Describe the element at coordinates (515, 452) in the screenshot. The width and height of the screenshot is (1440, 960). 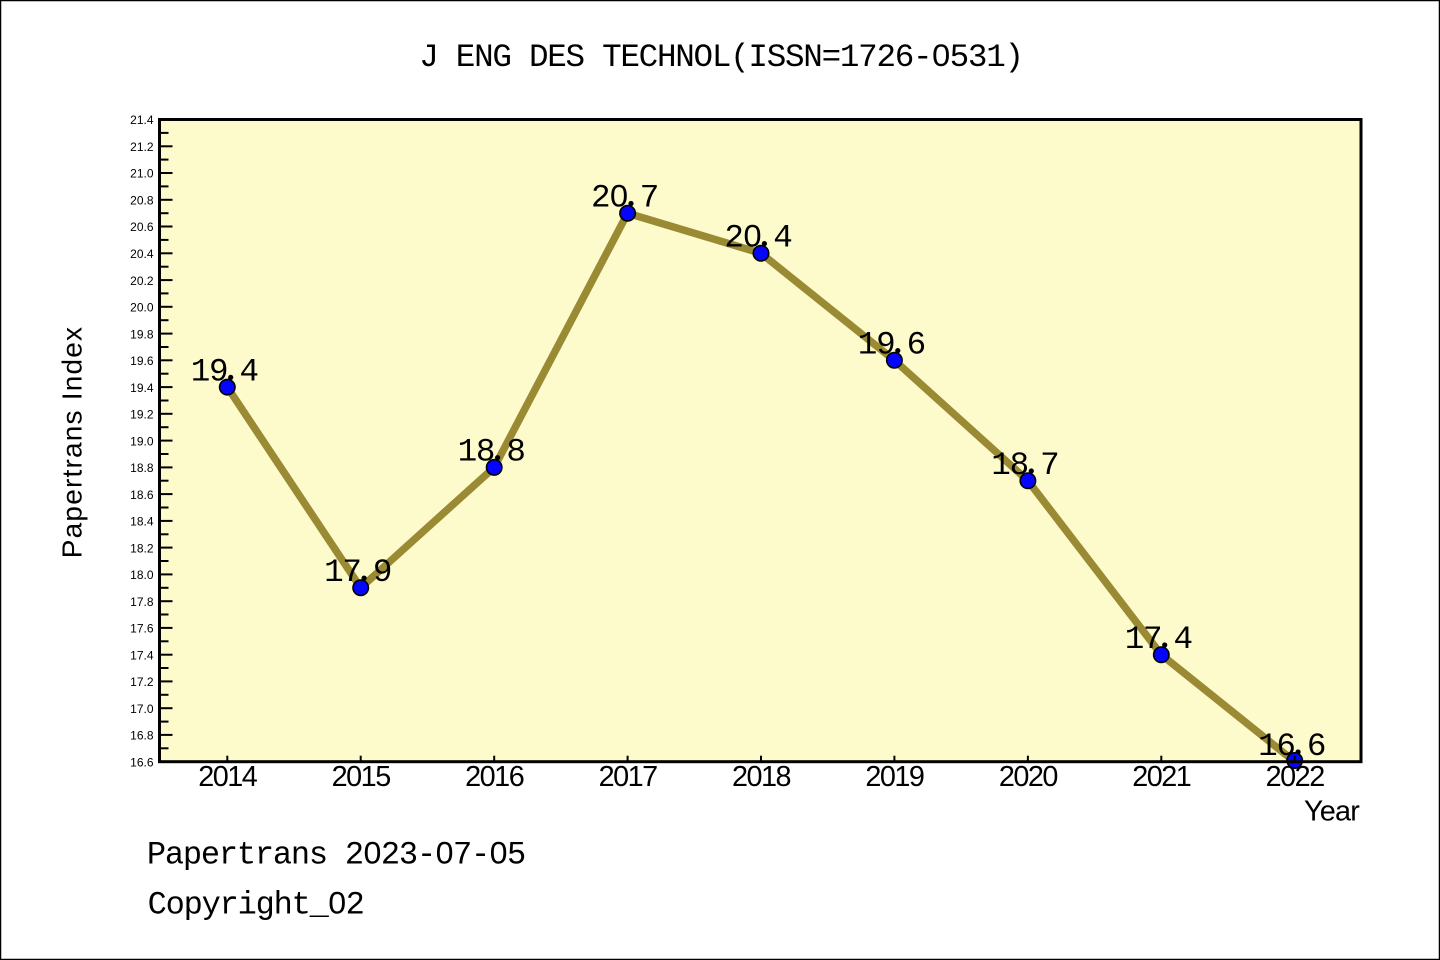
I see `svg-text: 8` at that location.